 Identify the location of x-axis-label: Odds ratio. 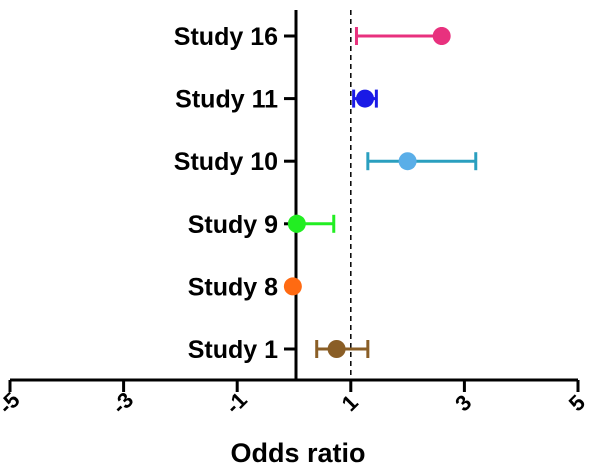
(297, 452).